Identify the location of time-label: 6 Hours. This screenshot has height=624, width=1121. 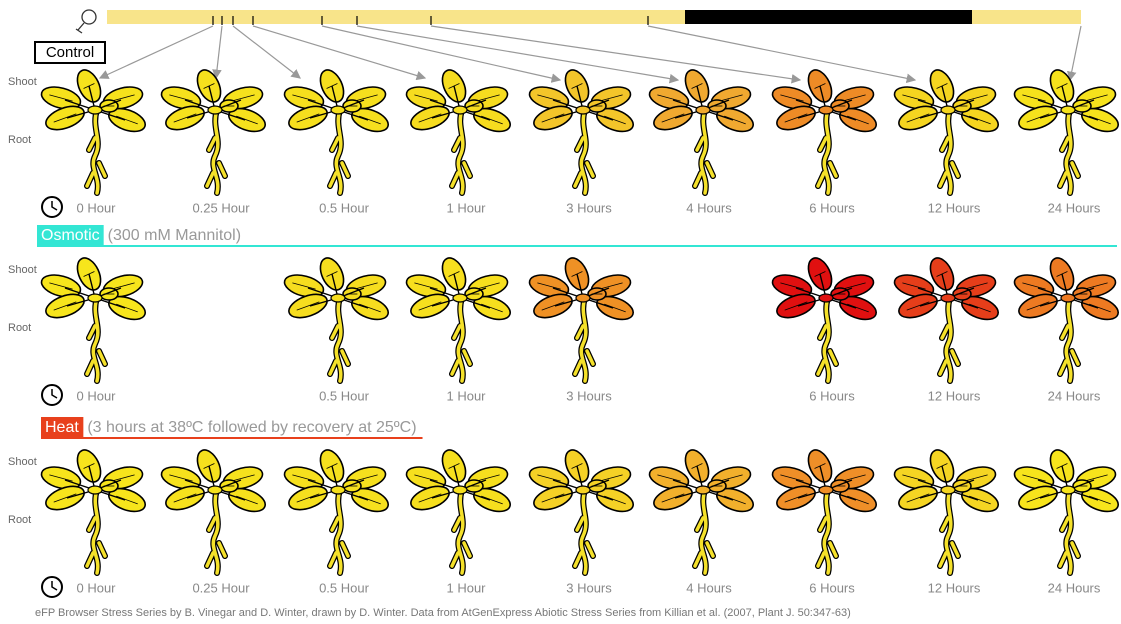
(832, 207).